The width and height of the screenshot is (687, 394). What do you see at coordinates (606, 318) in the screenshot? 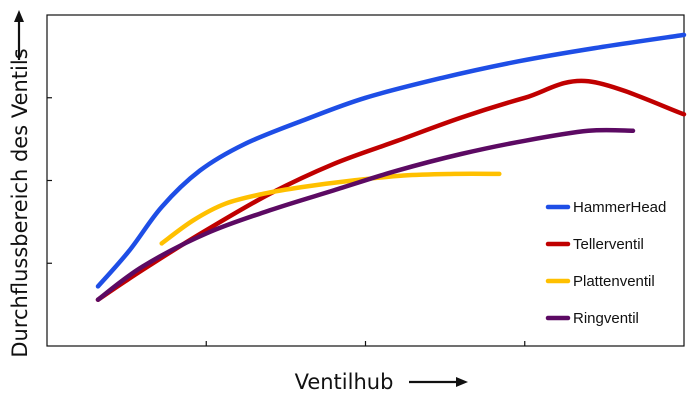
I see `legend-label-ringventil: Ringventil` at bounding box center [606, 318].